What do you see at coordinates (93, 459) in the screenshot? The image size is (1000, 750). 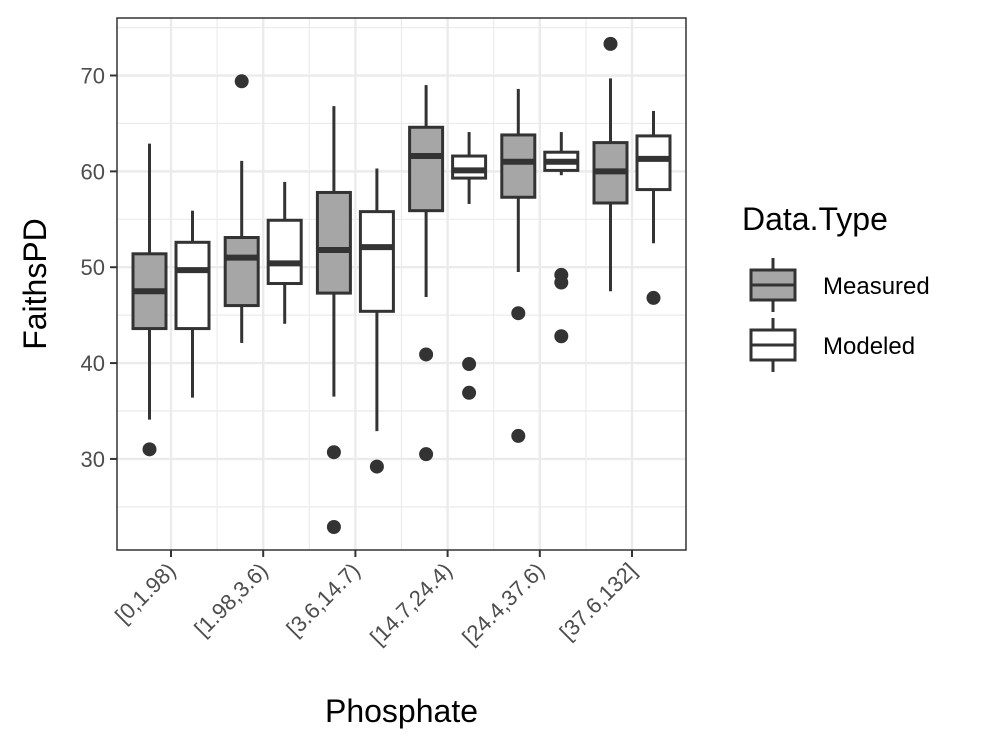 I see `y-tick-label: 30` at bounding box center [93, 459].